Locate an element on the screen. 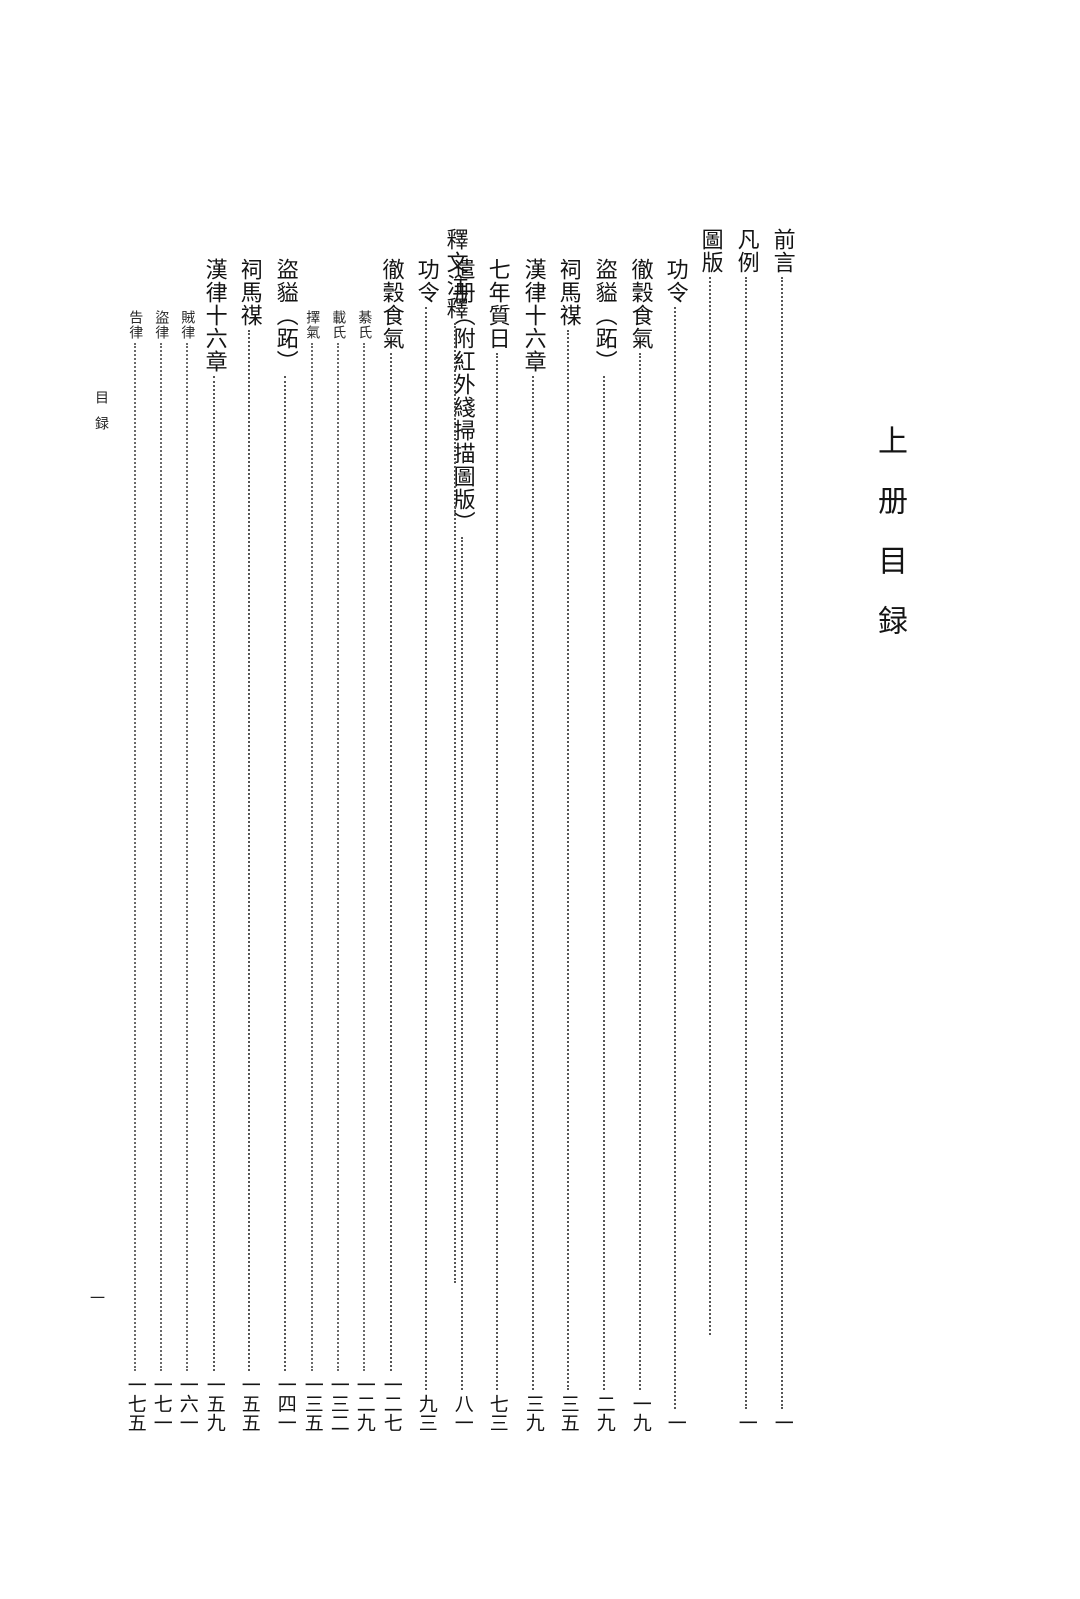 This screenshot has height=1599, width=1080. toc-entry-page-number: 二九 is located at coordinates (604, 1413).